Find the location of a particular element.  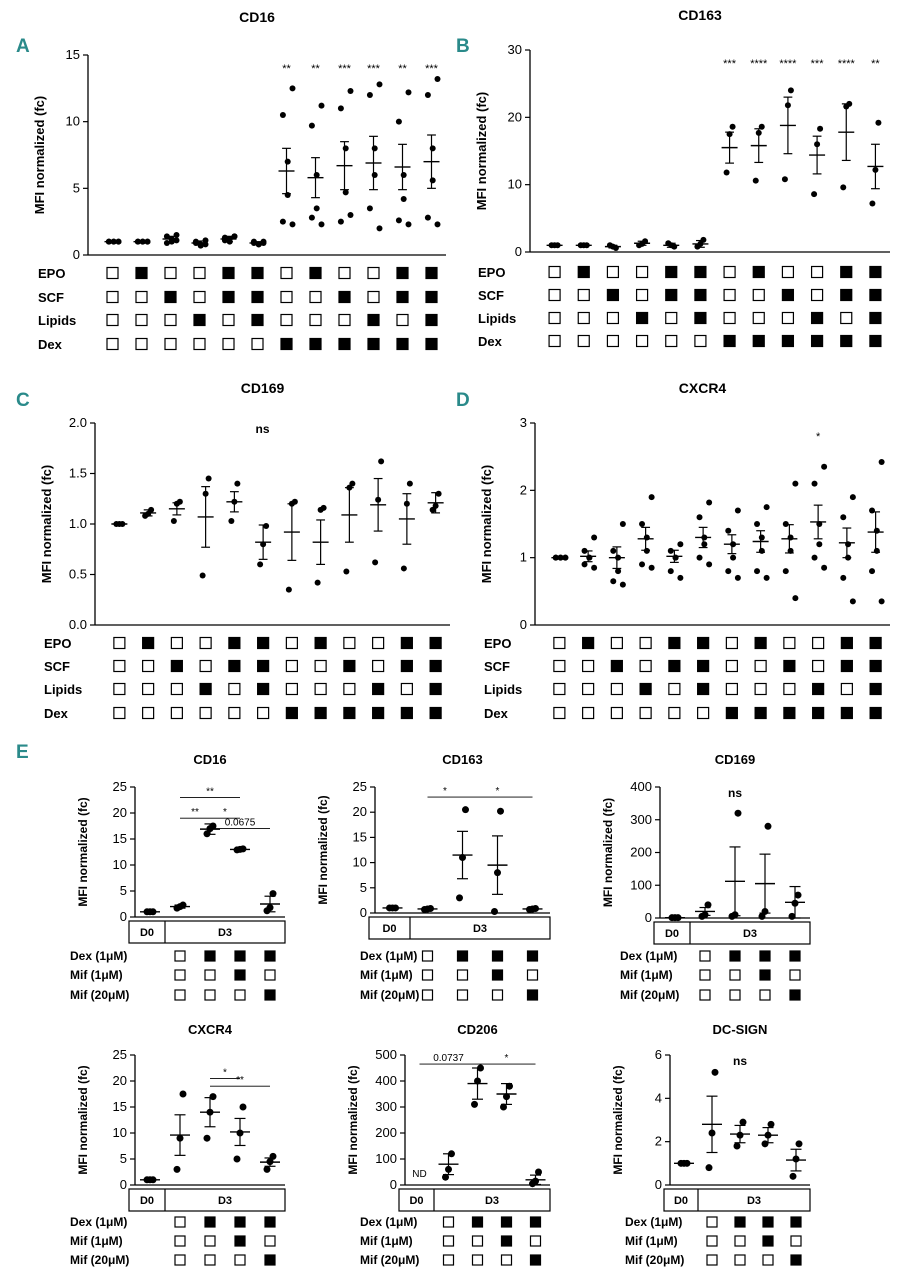

y-tick-label: 500 is located at coordinates (386, 1054).